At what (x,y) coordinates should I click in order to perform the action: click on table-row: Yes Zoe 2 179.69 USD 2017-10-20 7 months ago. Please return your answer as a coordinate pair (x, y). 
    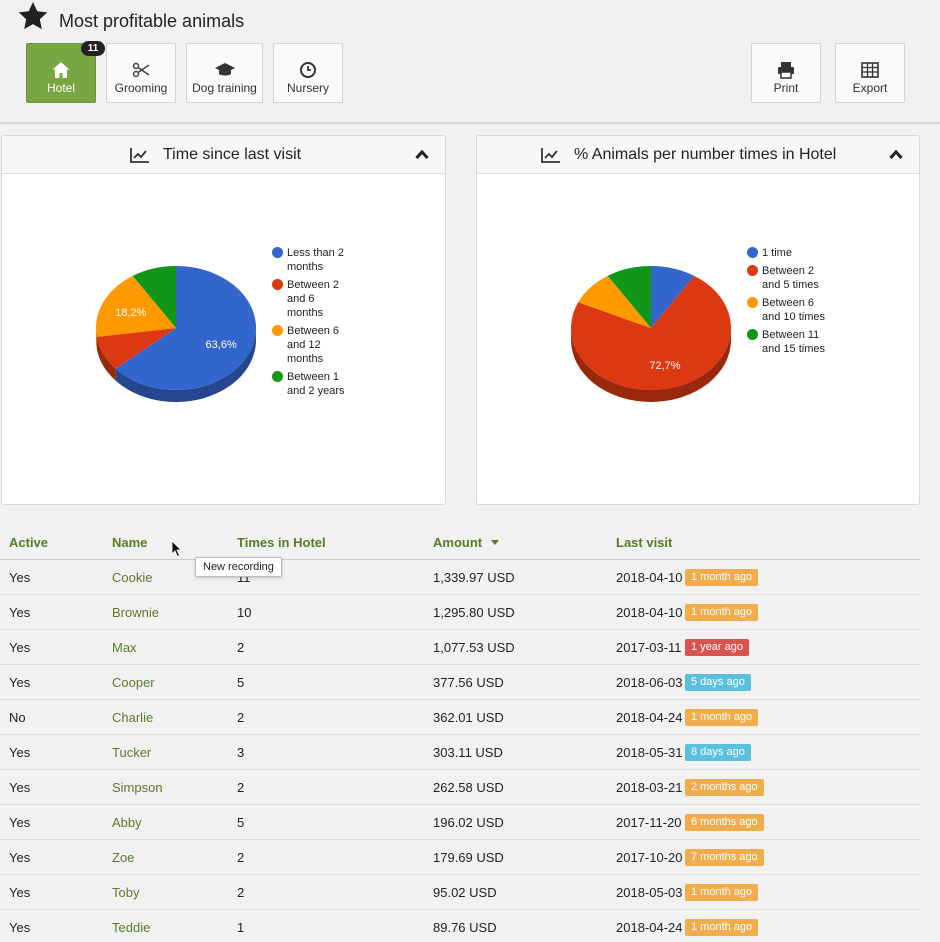
    Looking at the image, I should click on (460, 857).